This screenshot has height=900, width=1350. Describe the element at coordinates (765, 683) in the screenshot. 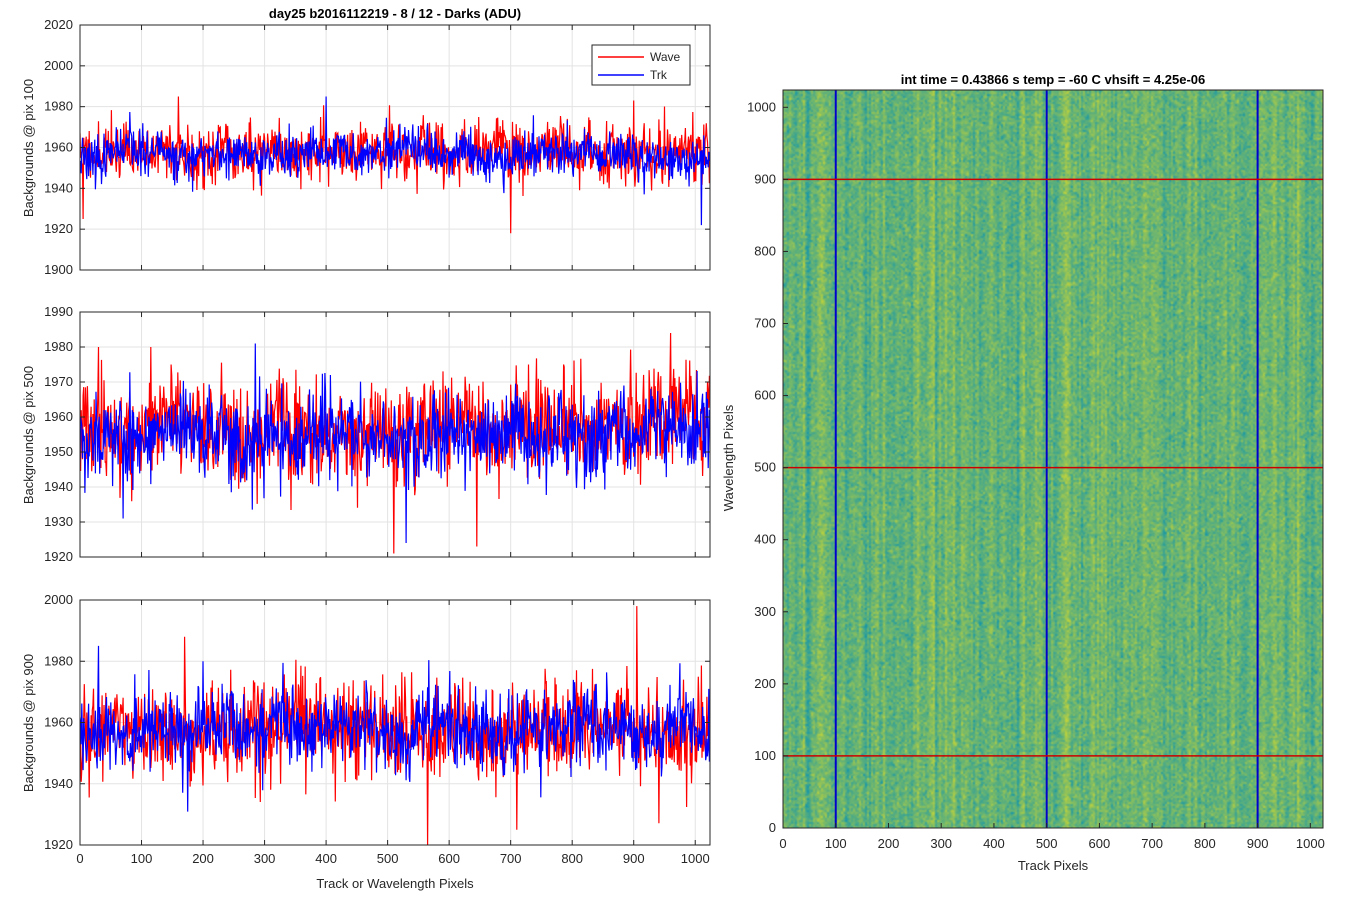

I see `y-tick-label: 200` at that location.